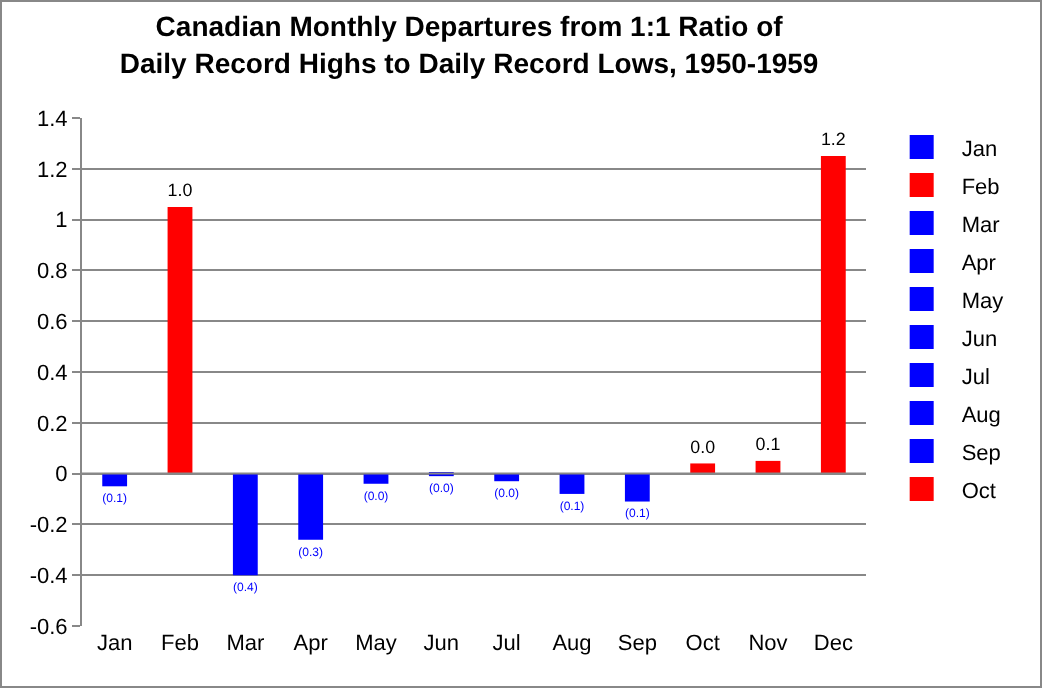 The height and width of the screenshot is (688, 1042). Describe the element at coordinates (376, 644) in the screenshot. I see `x-tick-label: May` at that location.